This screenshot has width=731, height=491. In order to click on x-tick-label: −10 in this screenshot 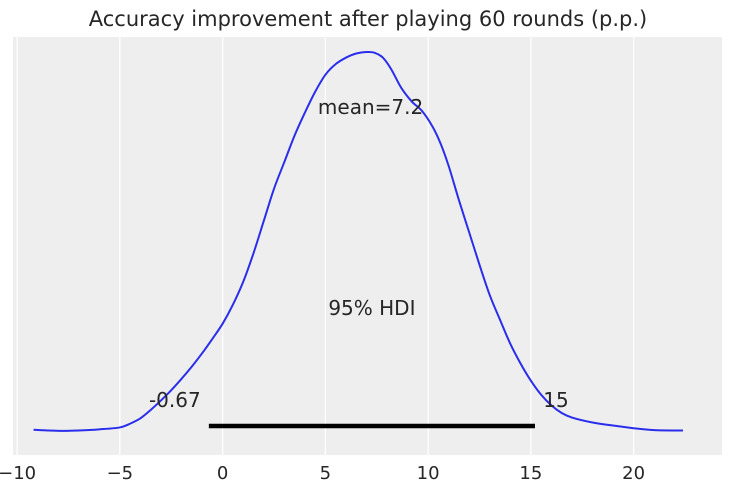, I will do `click(18, 473)`.